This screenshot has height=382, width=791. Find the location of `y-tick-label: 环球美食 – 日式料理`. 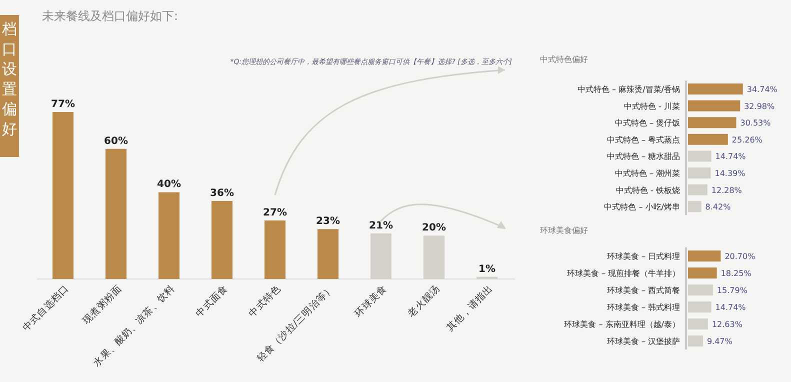

y-tick-label: 环球美食 – 日式料理 is located at coordinates (643, 256).